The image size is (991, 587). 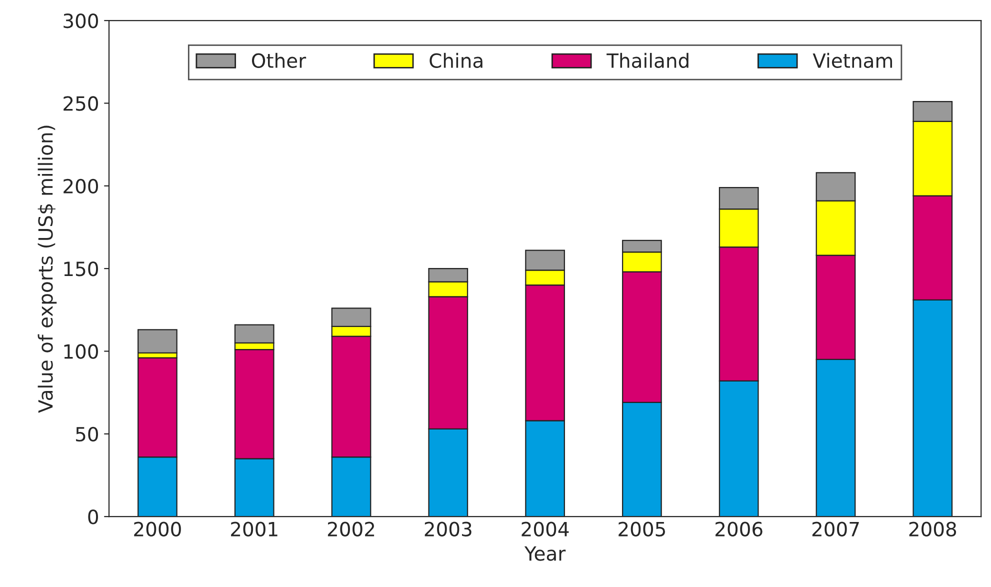 What do you see at coordinates (448, 529) in the screenshot?
I see `x-tick-label: 2003` at bounding box center [448, 529].